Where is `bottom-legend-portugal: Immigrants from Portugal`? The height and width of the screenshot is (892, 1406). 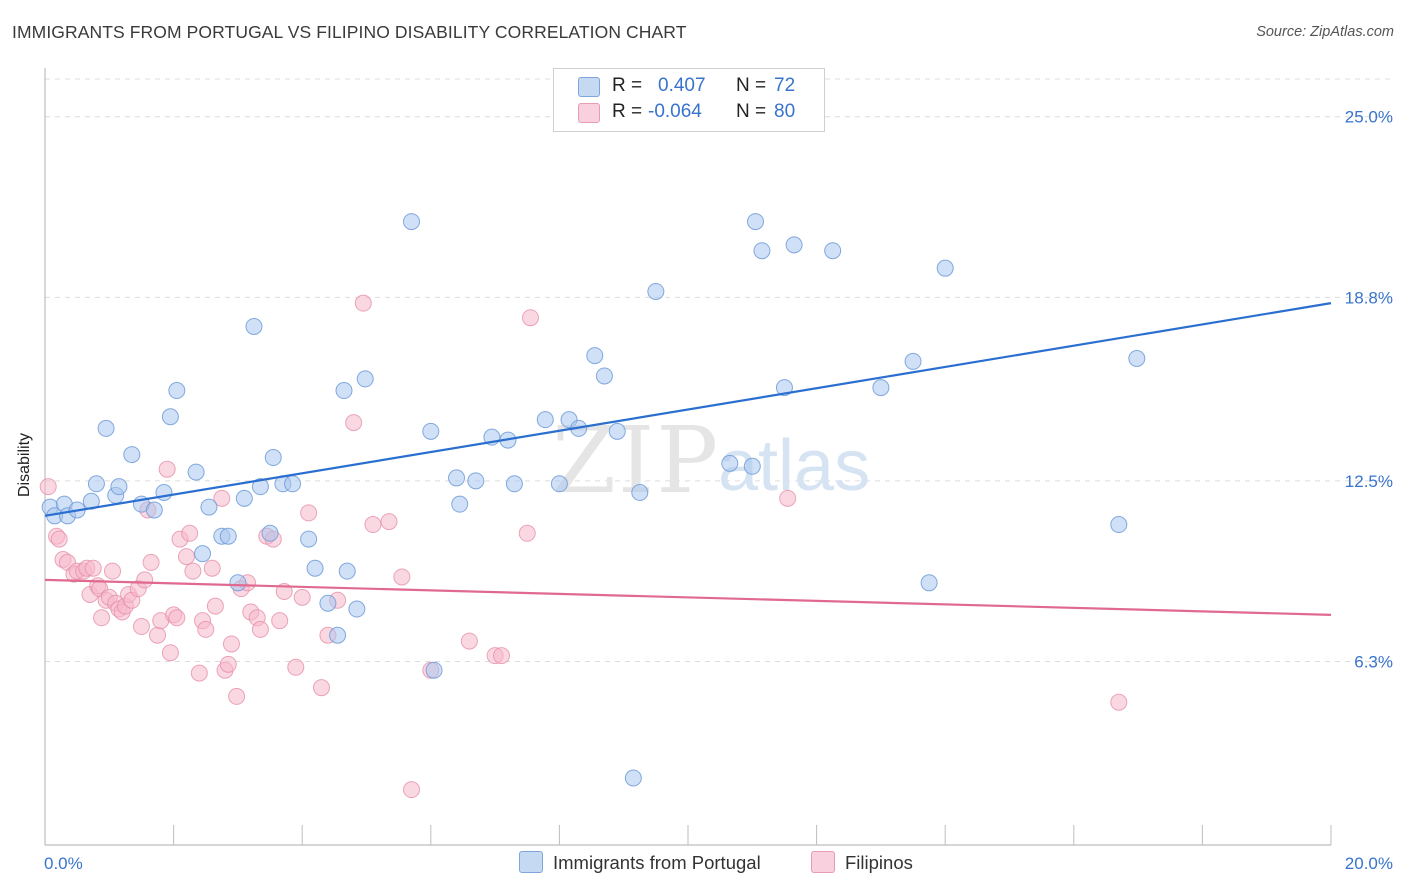
bottom-legend-portugal: Immigrants from Portugal is located at coordinates (640, 864).